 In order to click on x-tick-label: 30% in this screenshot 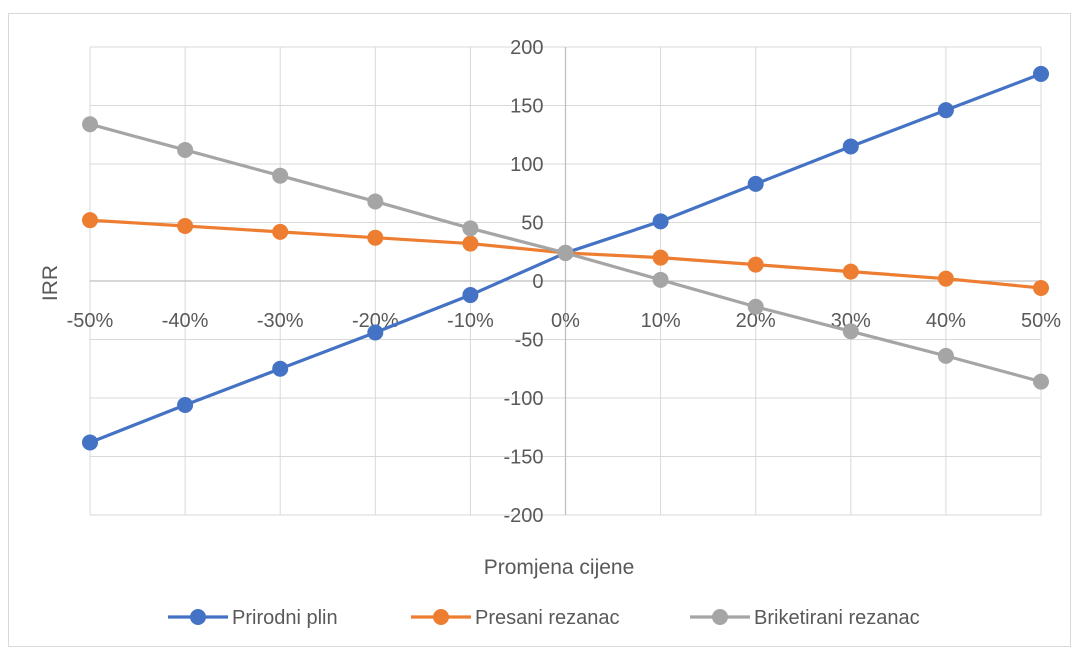, I will do `click(851, 321)`.